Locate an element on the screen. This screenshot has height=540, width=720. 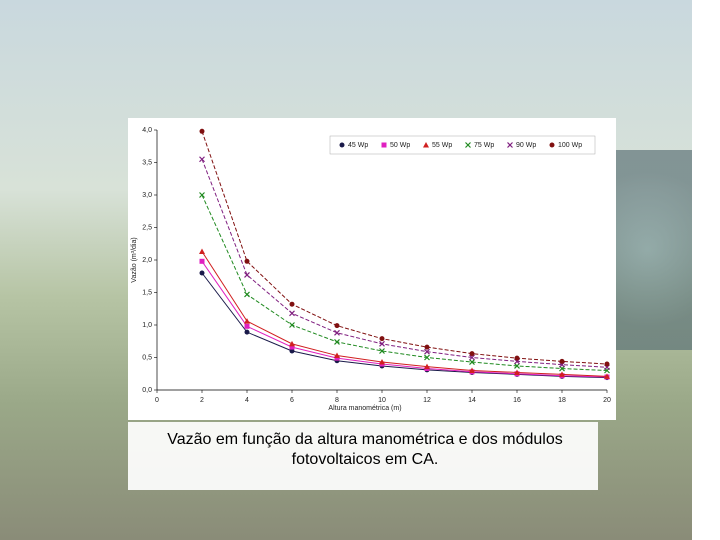
y-tick-label: 1,0 is located at coordinates (147, 325).